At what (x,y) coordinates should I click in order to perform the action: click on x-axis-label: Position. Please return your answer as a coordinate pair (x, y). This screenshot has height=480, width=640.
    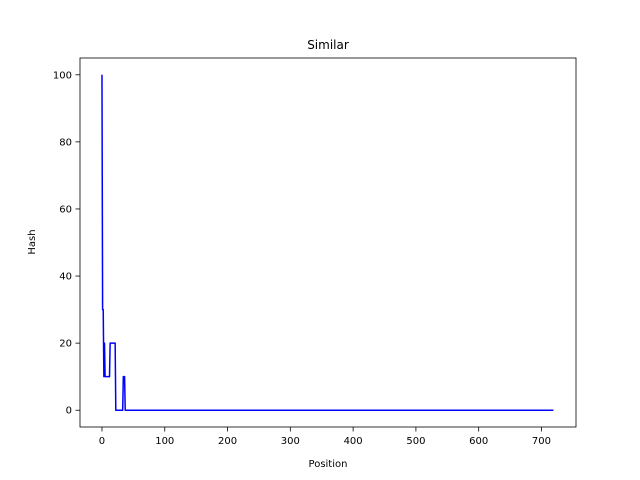
    Looking at the image, I should click on (328, 464).